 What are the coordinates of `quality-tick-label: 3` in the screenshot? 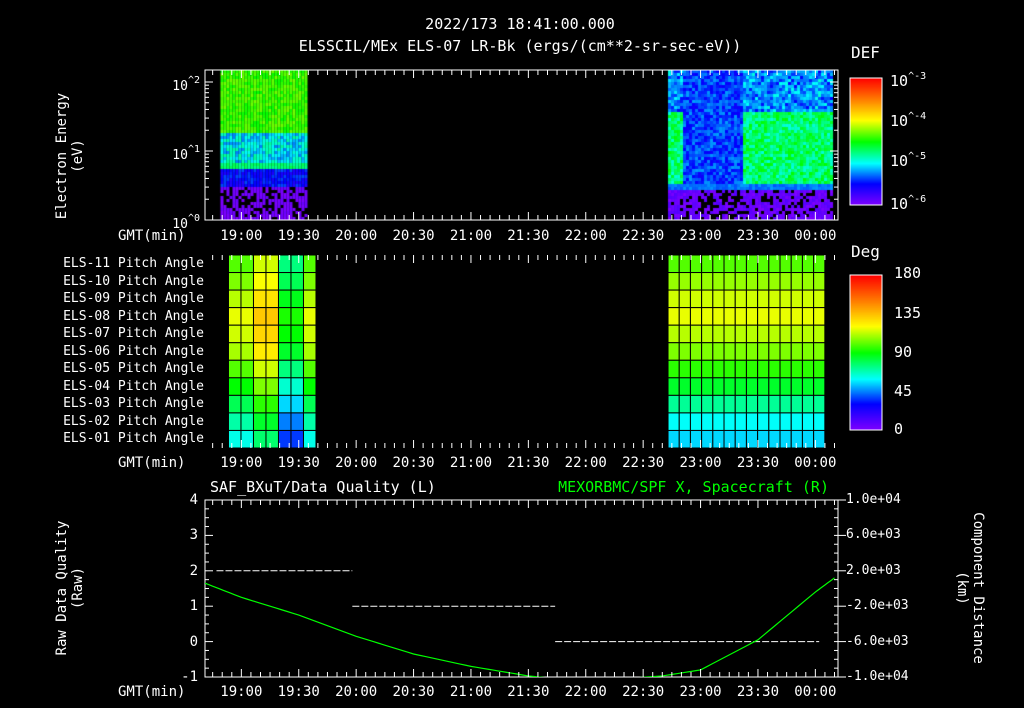 It's located at (193, 535).